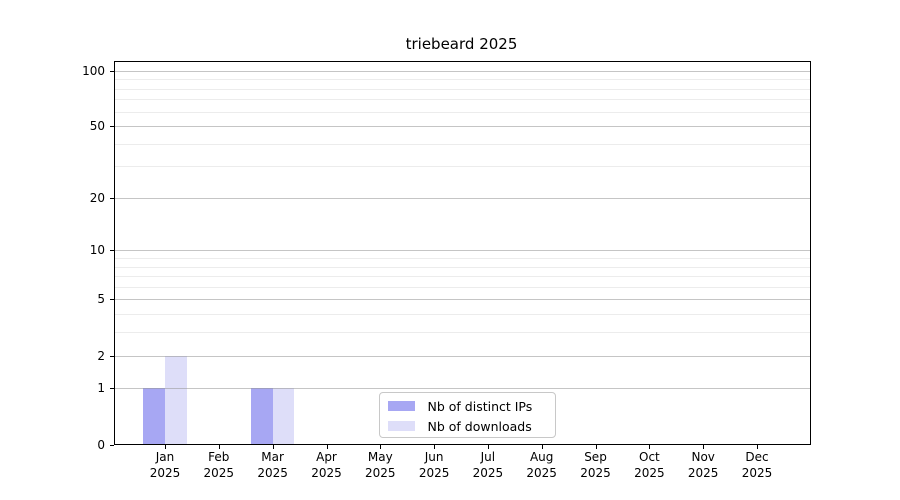  What do you see at coordinates (273, 465) in the screenshot?
I see `x-tick-label-mar: Mar 2025` at bounding box center [273, 465].